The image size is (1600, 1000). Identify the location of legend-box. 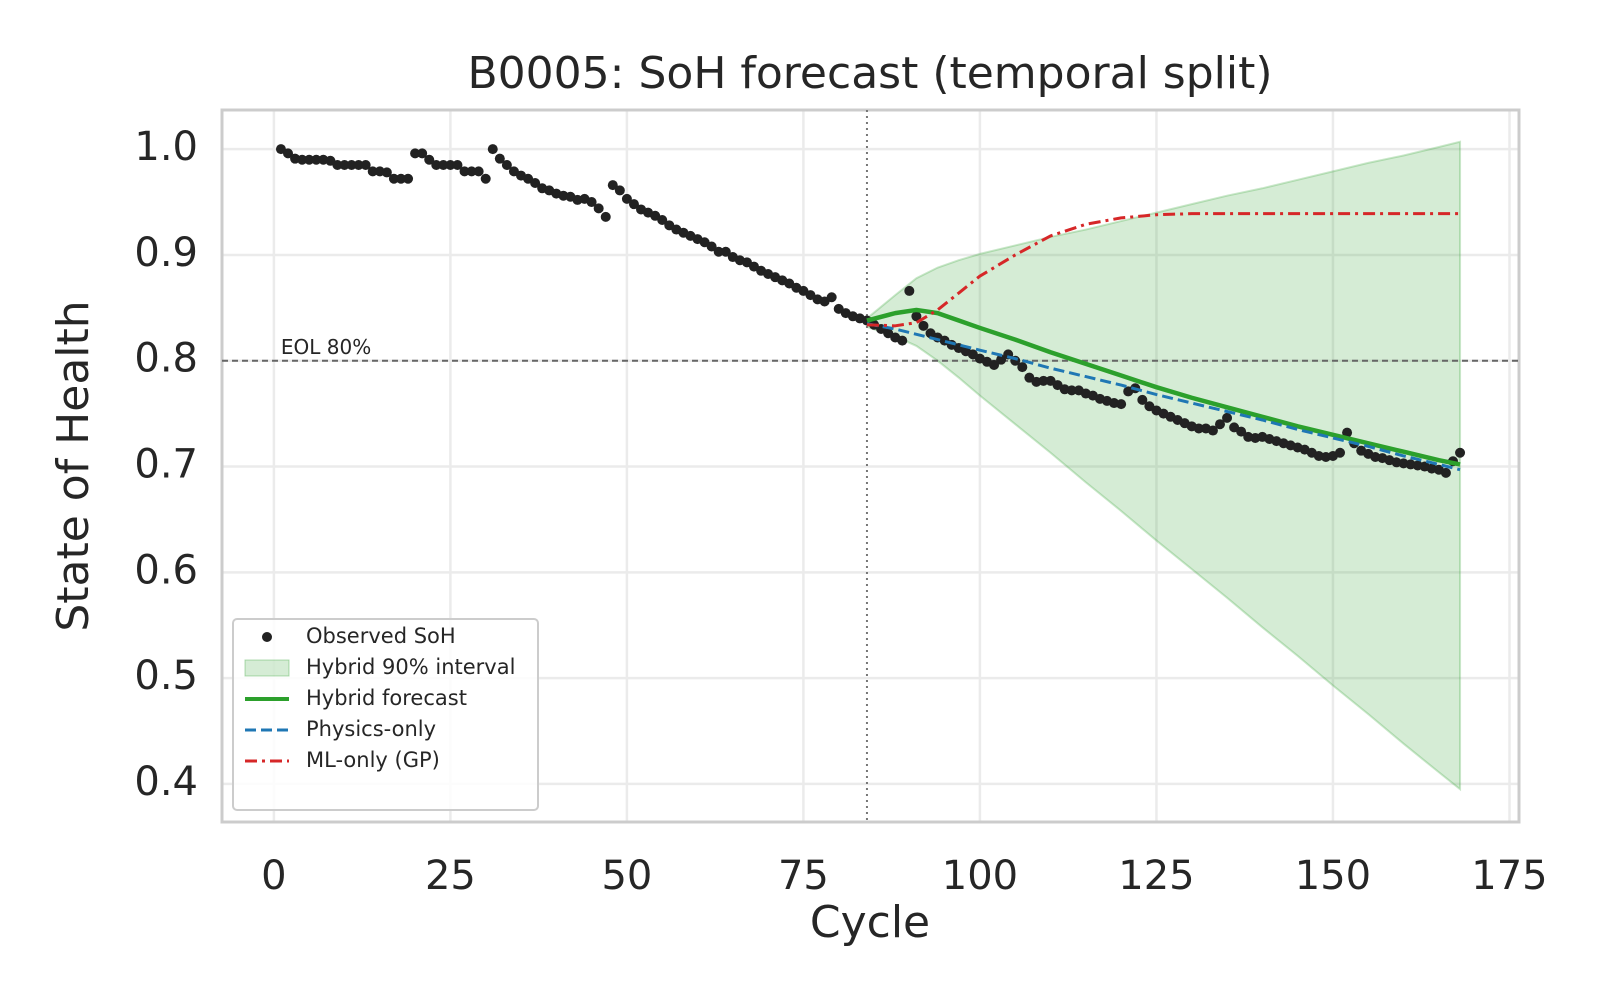
(385, 714).